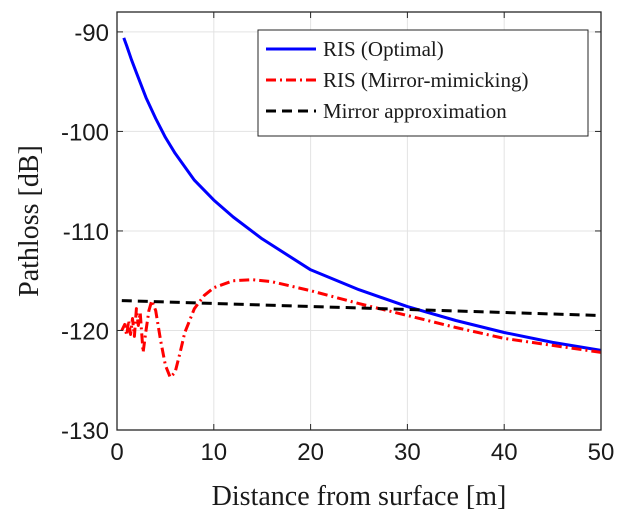  Describe the element at coordinates (601, 452) in the screenshot. I see `x-tick-label: 50` at that location.